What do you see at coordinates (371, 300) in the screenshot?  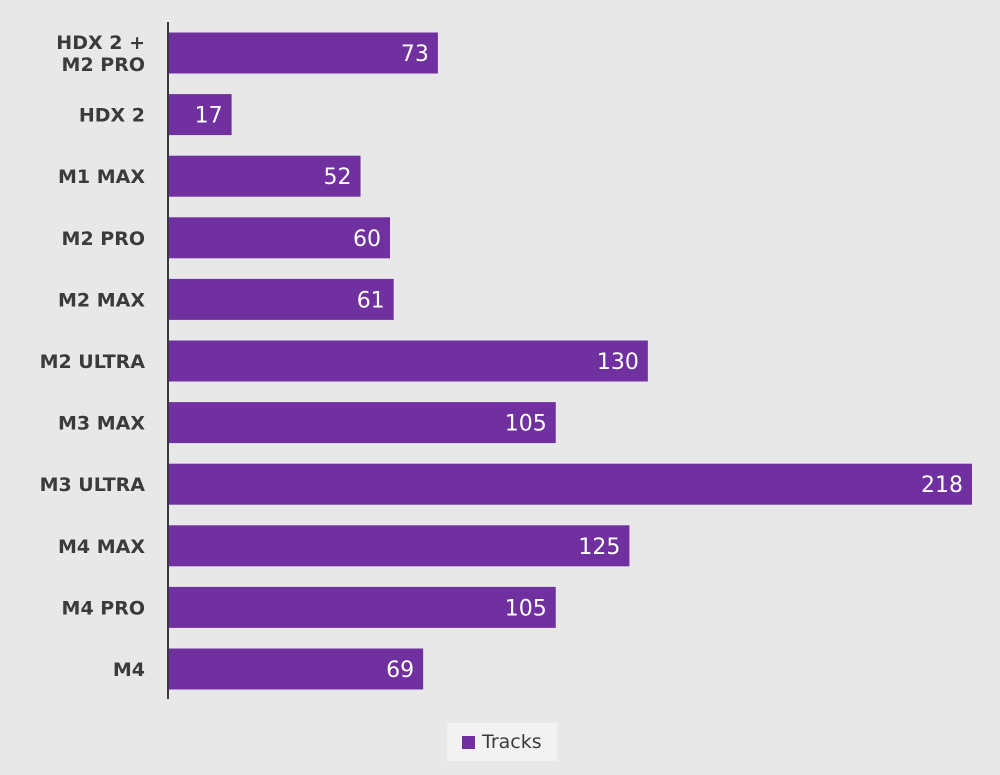 I see `bar-value-label: 61` at bounding box center [371, 300].